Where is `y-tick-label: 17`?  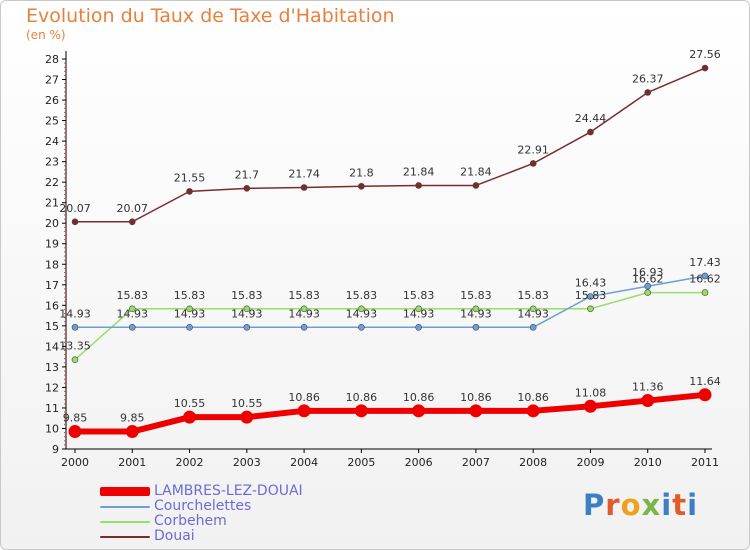
y-tick-label: 17 is located at coordinates (52, 285).